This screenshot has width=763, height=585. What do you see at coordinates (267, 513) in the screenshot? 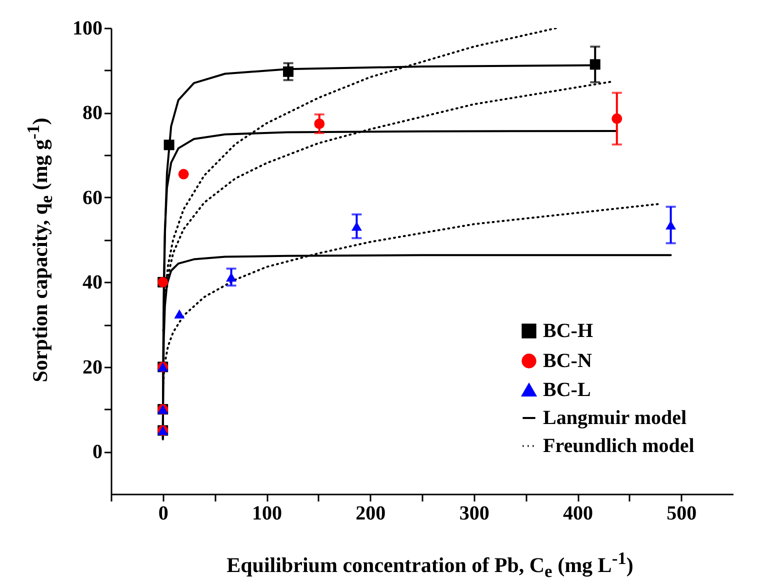
I see `x-tick-label: 100` at bounding box center [267, 513].